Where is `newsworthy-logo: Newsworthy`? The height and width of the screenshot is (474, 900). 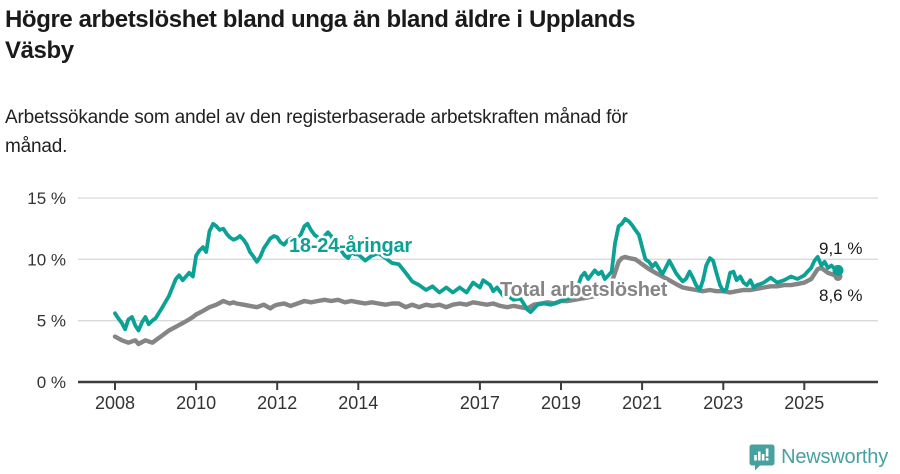 newsworthy-logo: Newsworthy is located at coordinates (818, 457).